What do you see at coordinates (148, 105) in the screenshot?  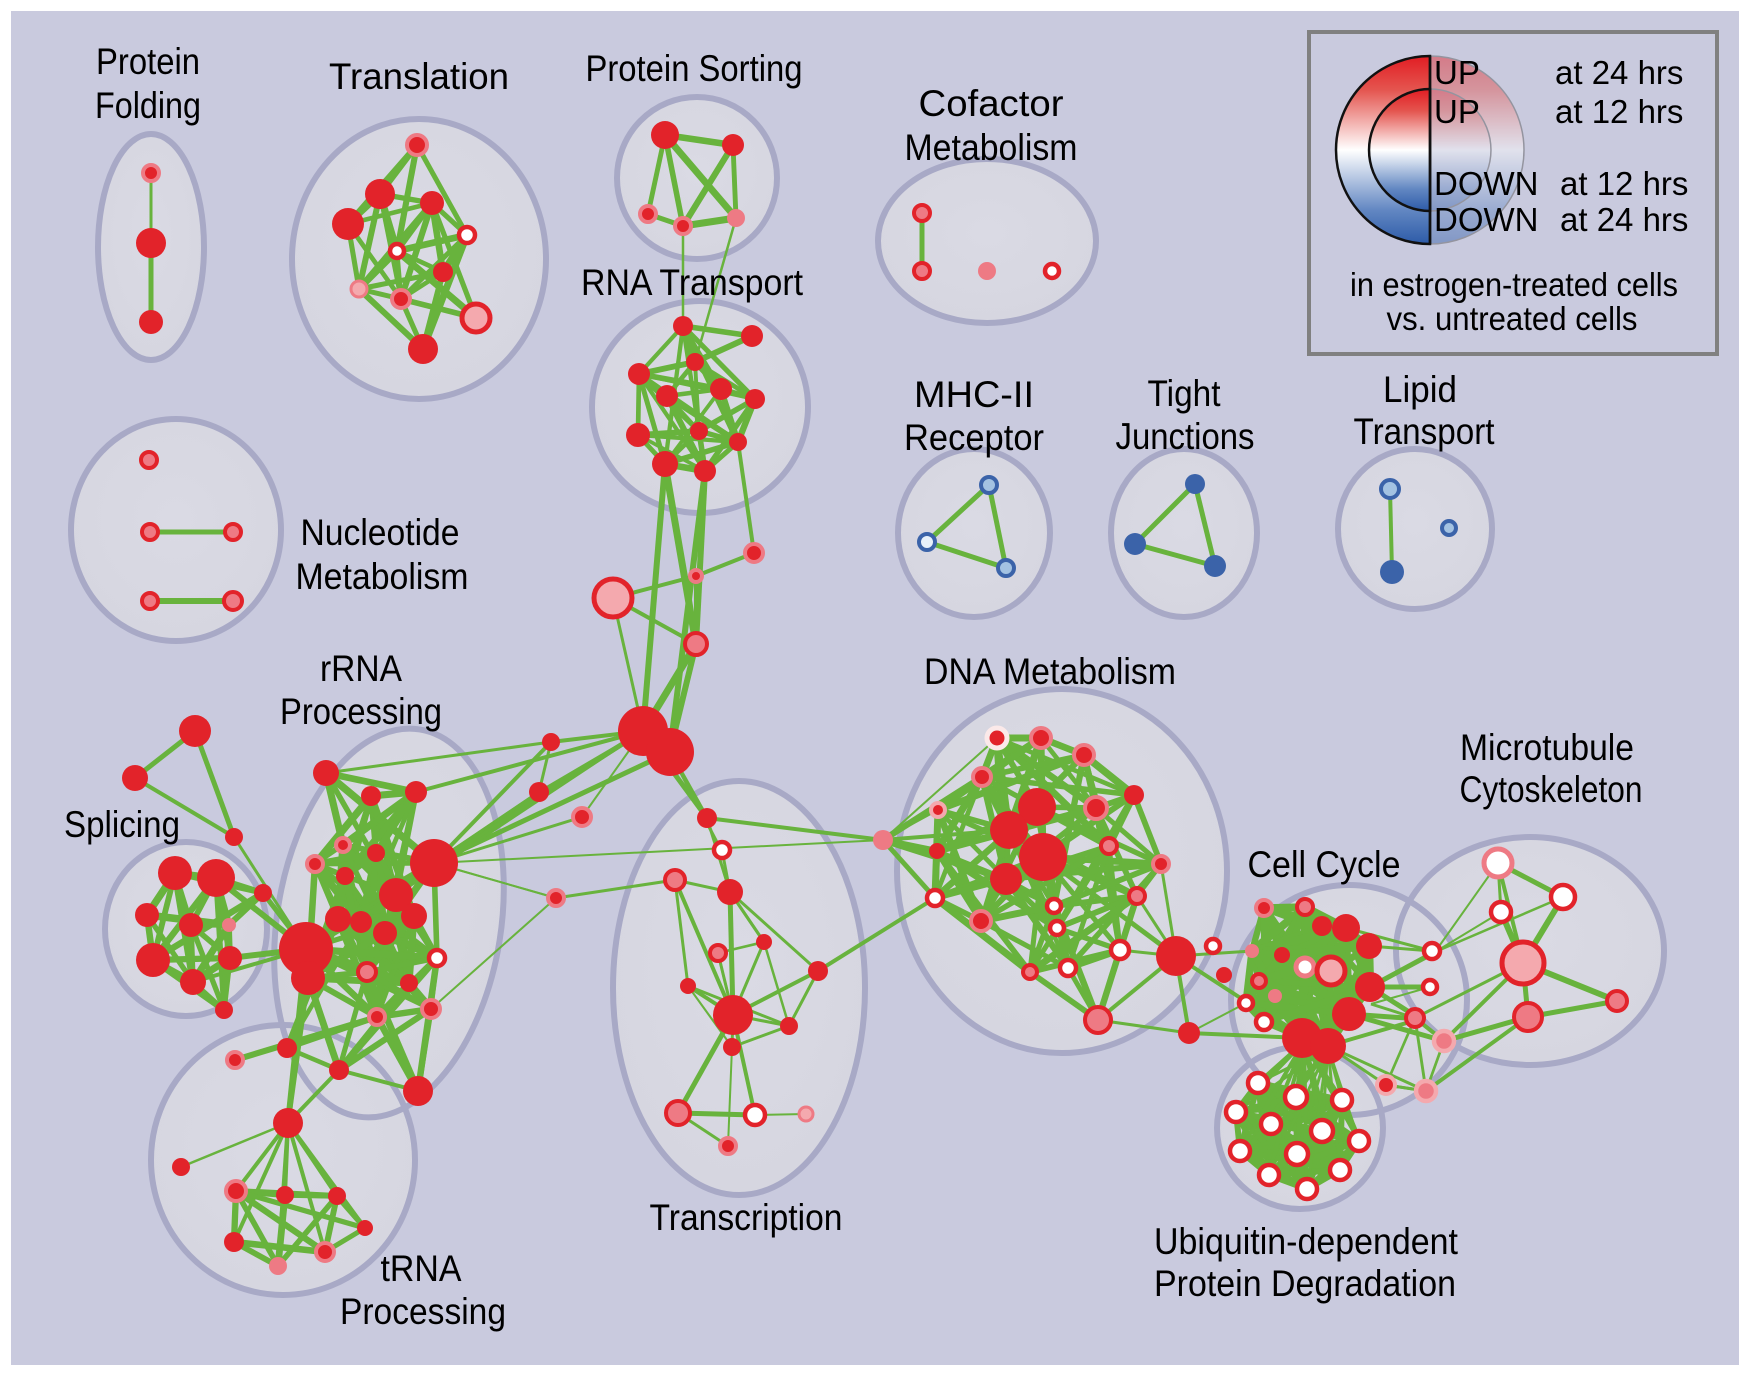 I see `svg-text: Folding` at bounding box center [148, 105].